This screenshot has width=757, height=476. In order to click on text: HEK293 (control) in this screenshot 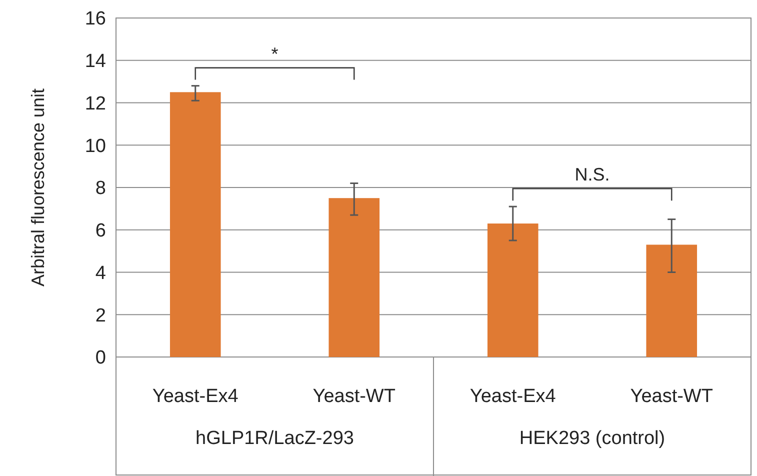, I will do `click(592, 438)`.